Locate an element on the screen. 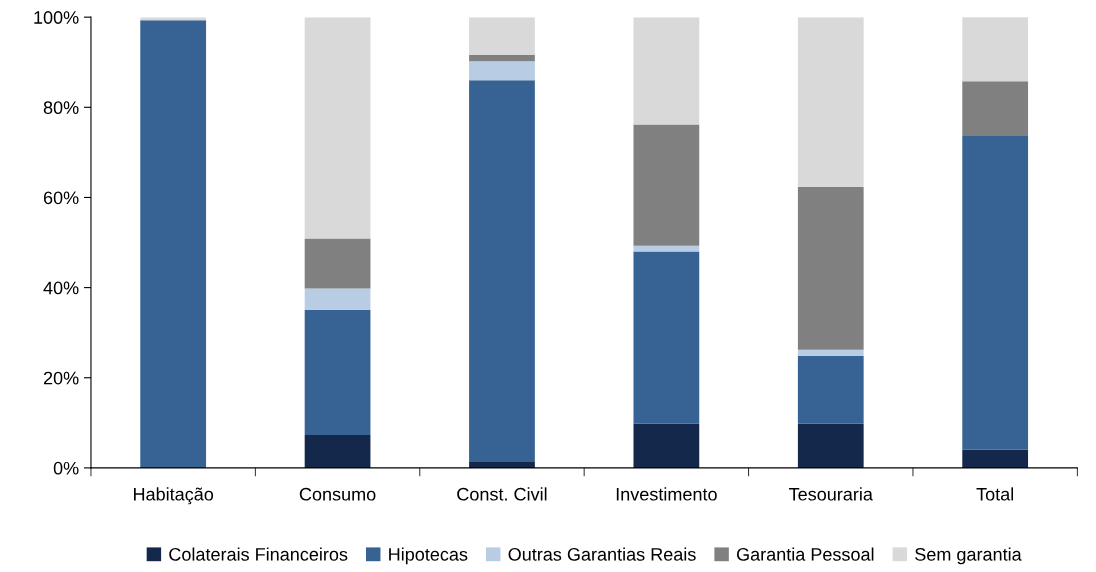  legend-label: Garantia Pessoal is located at coordinates (805, 554).